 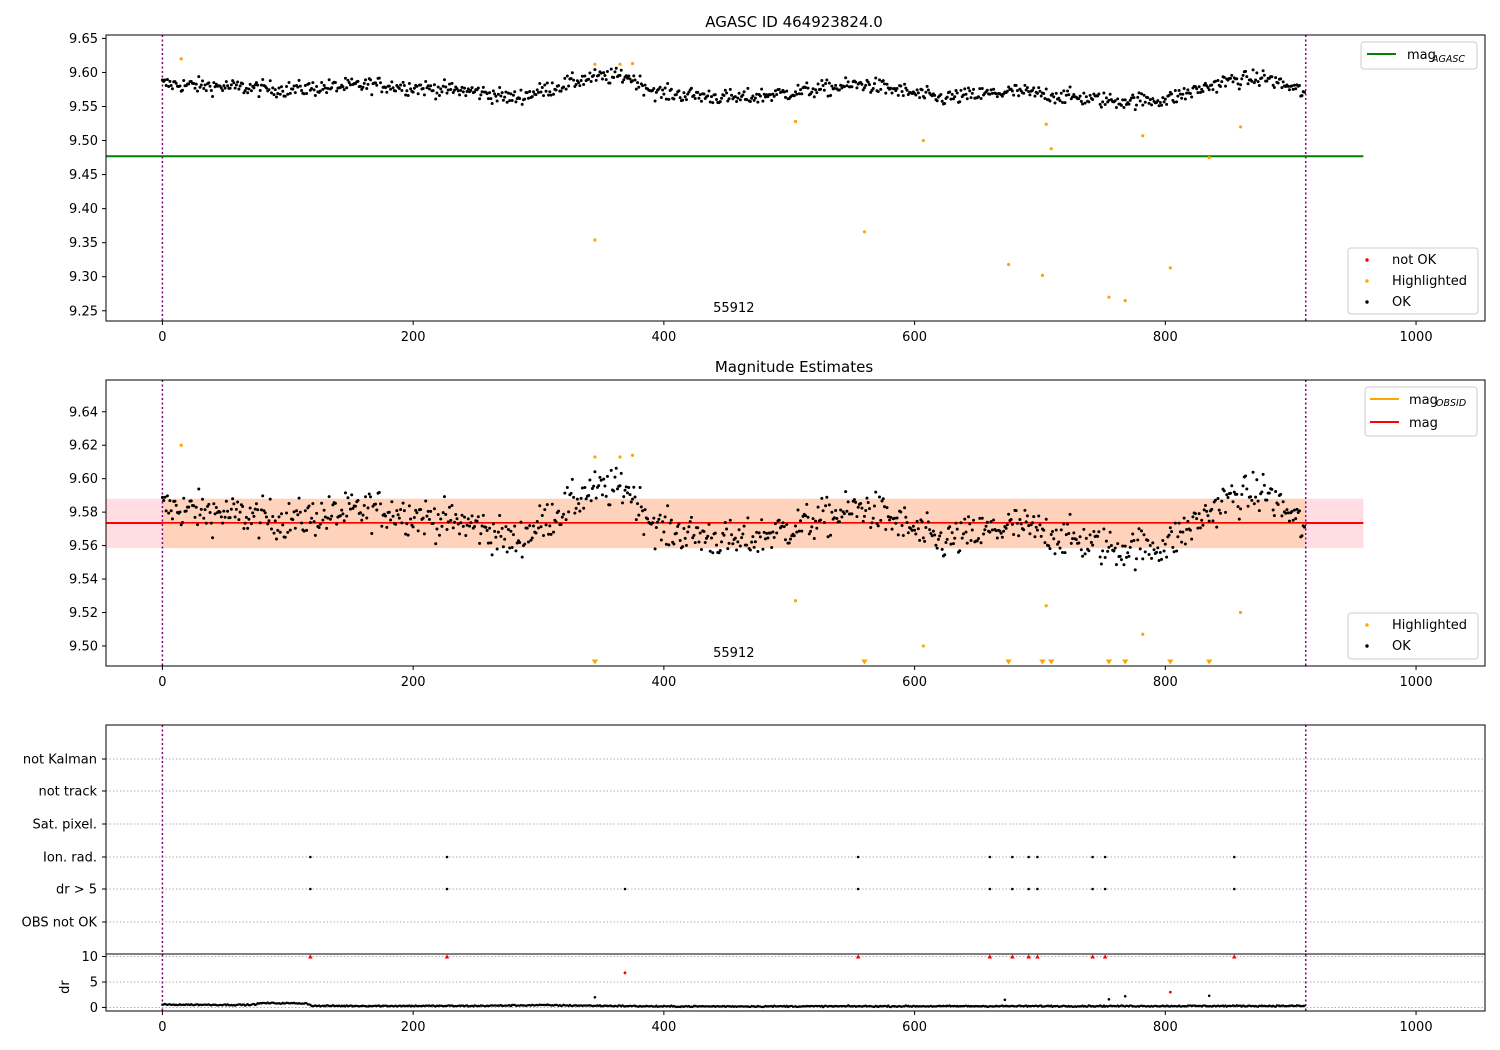 What do you see at coordinates (1234, 889) in the screenshot?
I see `flag-marker` at bounding box center [1234, 889].